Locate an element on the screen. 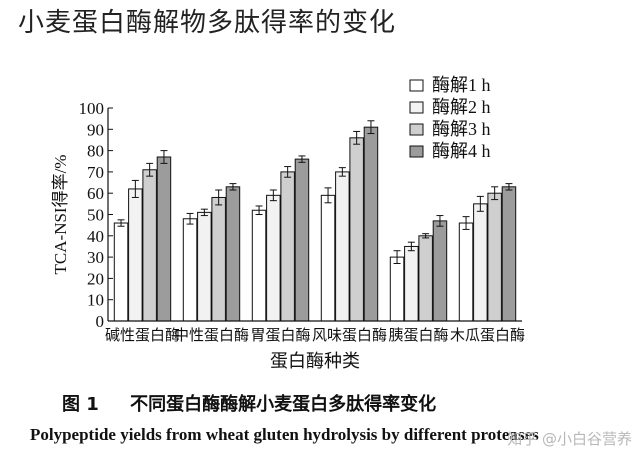  figure-caption-chinese: 图 1 不同蛋白酶酶解小麦蛋白多肽得率变化 is located at coordinates (249, 404).